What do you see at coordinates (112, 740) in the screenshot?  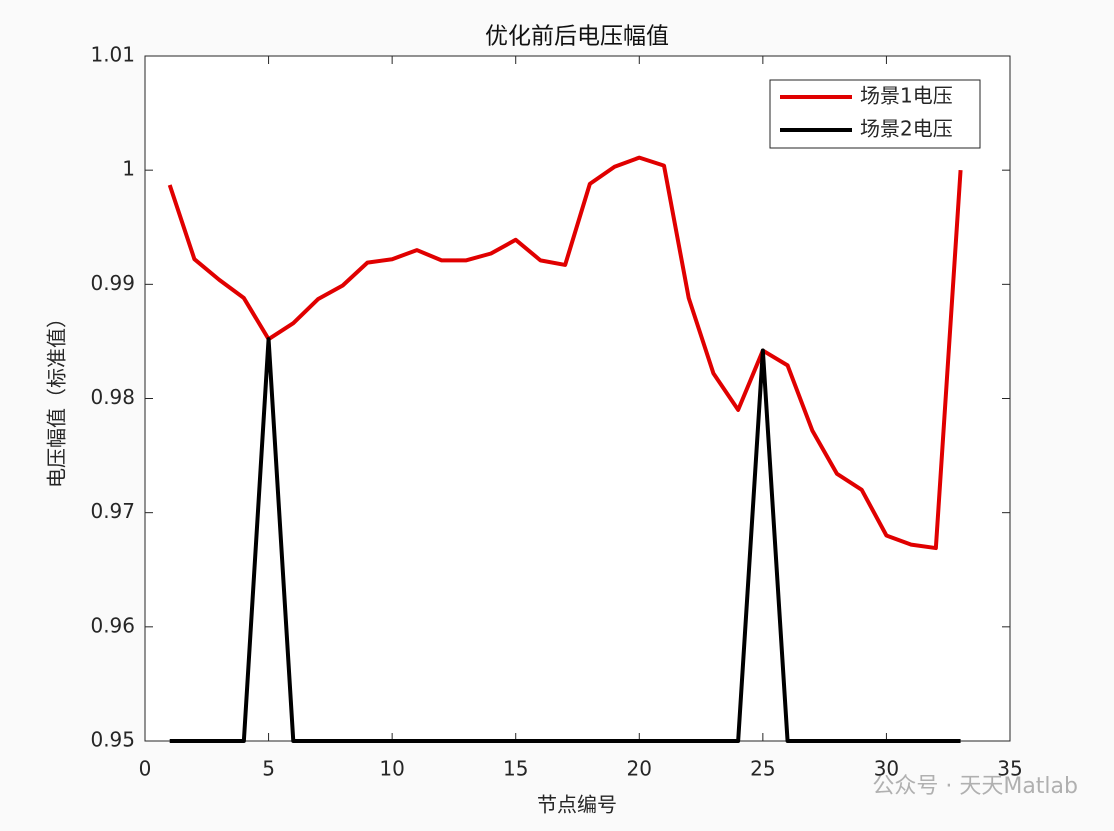 I see `y-tick-label: 0.95` at bounding box center [112, 740].